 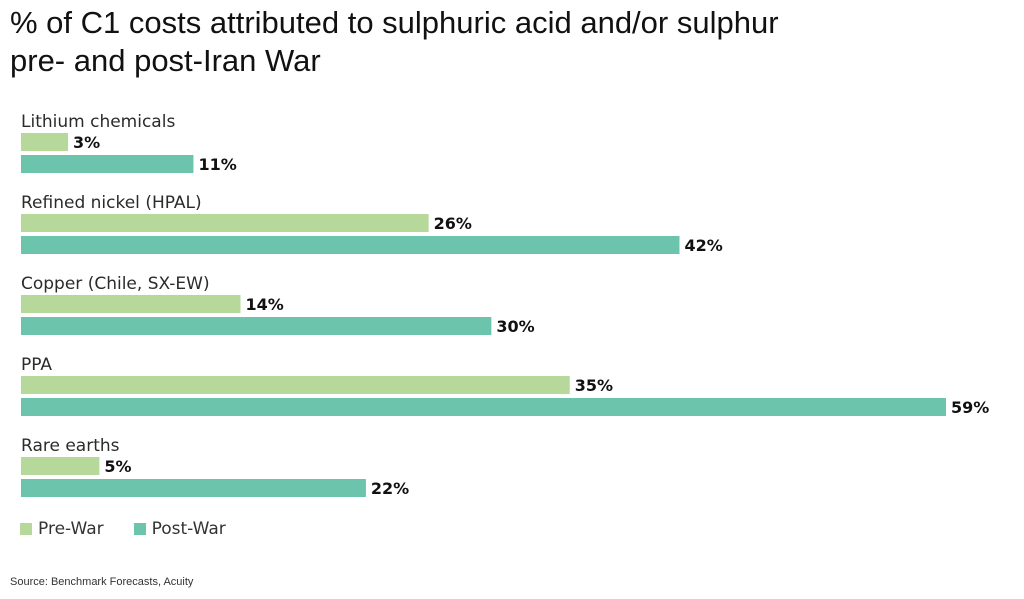 I want to click on category-label-lithium-chemicals: Lithium chemicals, so click(x=98, y=122).